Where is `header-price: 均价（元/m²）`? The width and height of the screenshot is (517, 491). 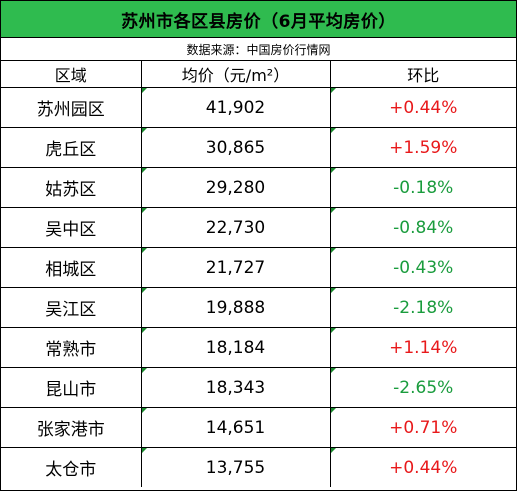
header-price: 均价（元/m²） is located at coordinates (236, 74).